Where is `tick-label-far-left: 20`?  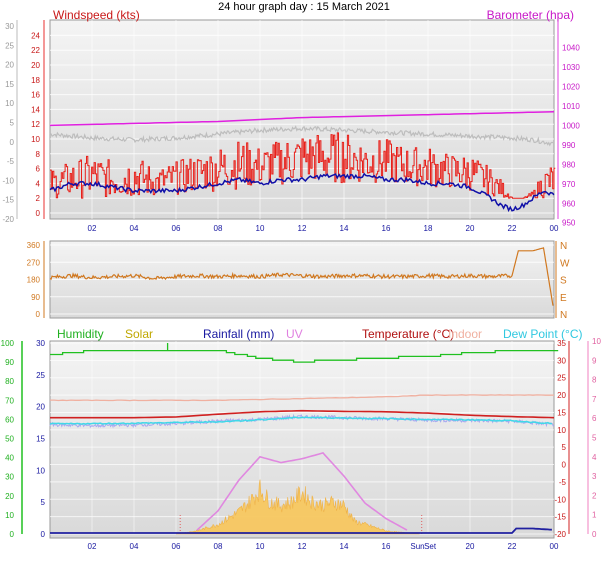 tick-label-far-left: 20 is located at coordinates (9, 65).